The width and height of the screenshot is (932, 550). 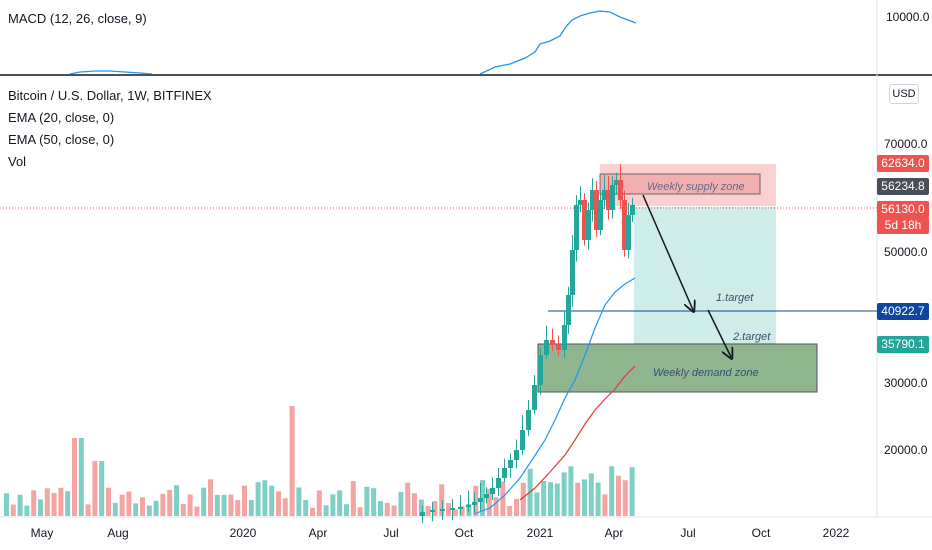 I want to click on volume-legend: Vol, so click(x=17, y=161).